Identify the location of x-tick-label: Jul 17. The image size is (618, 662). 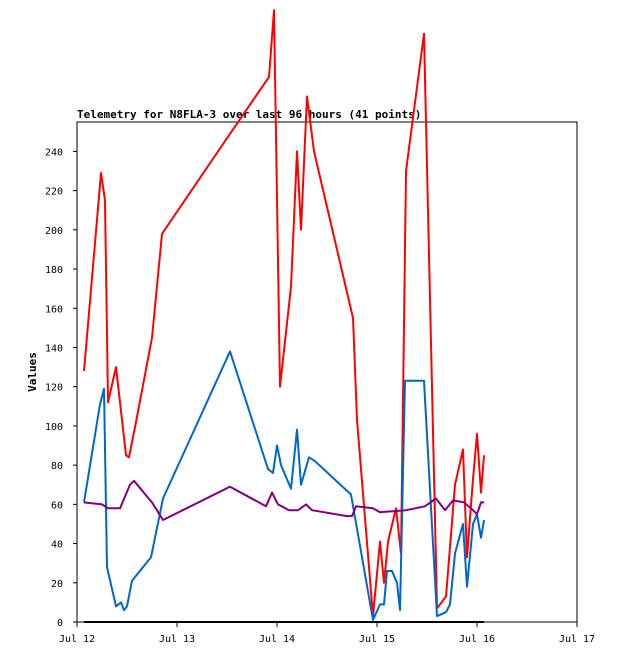
(577, 639).